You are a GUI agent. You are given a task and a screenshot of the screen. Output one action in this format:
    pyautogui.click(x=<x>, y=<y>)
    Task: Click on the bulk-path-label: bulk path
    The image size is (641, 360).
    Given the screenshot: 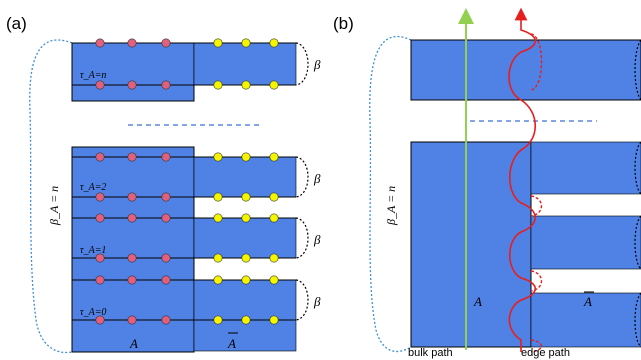 What is the action you would take?
    pyautogui.click(x=430, y=353)
    